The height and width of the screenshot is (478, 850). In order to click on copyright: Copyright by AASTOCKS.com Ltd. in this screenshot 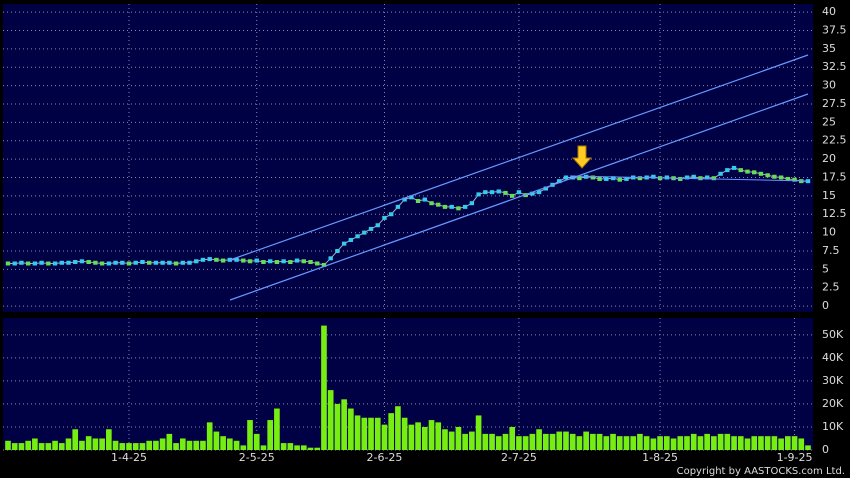, I will do `click(761, 471)`.